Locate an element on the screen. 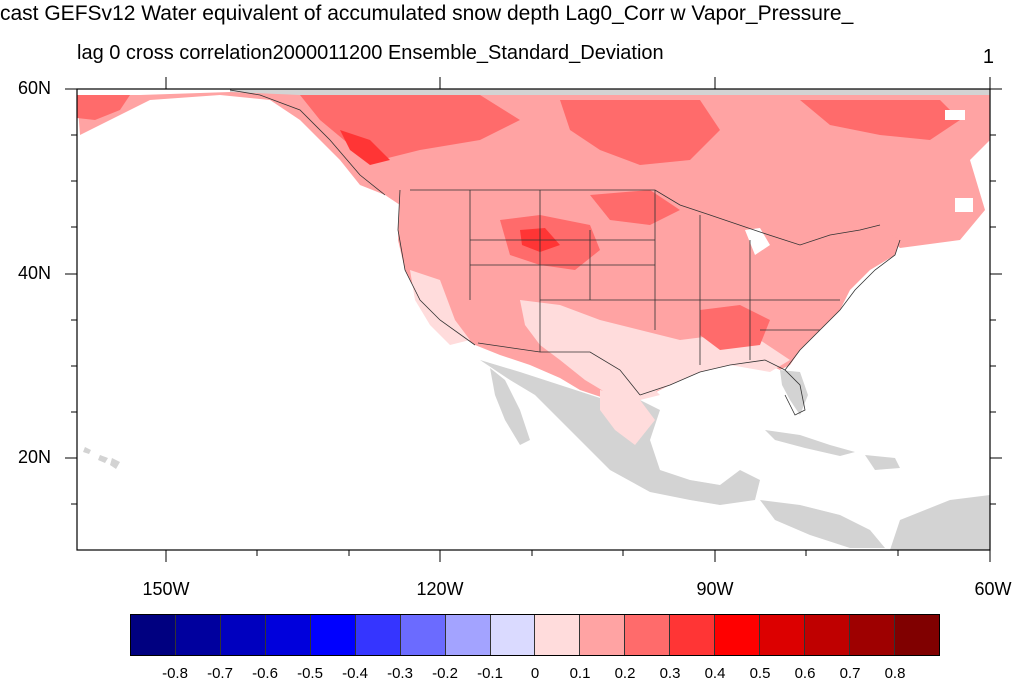  colorbar-label: -0.4 is located at coordinates (355, 673).